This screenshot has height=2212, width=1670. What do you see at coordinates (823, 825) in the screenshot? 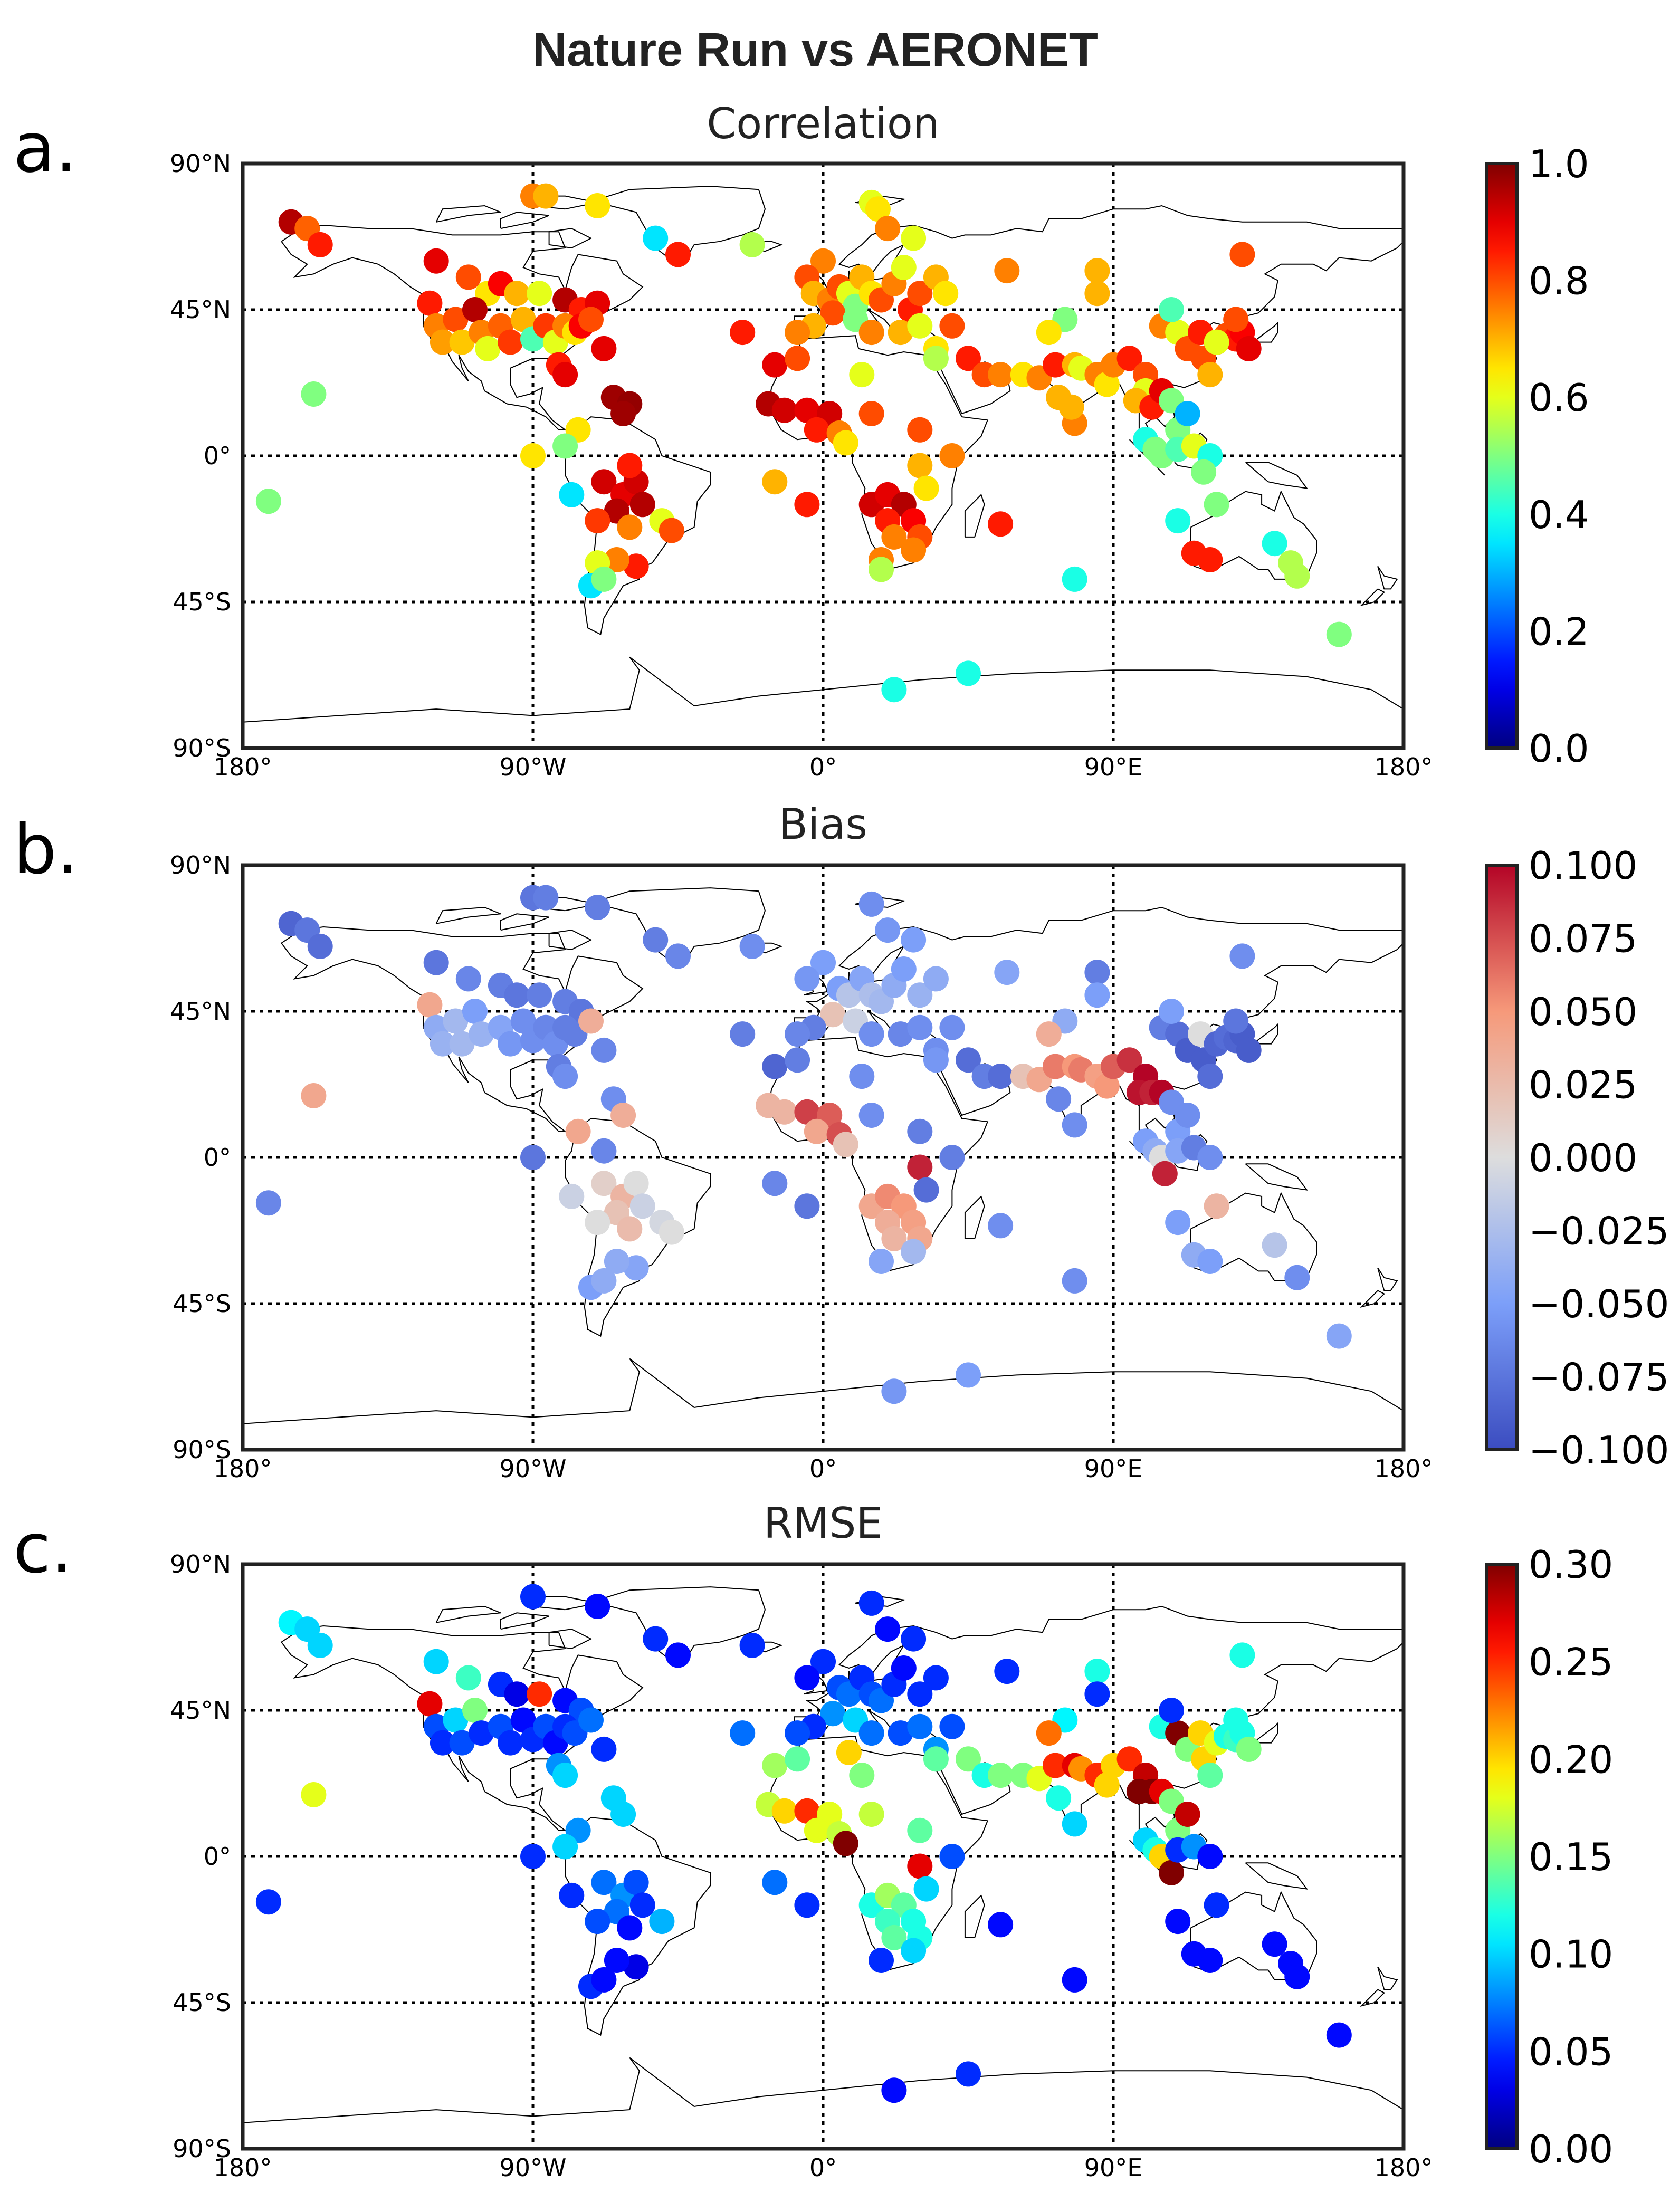
I see `panel-title: Bias` at bounding box center [823, 825].